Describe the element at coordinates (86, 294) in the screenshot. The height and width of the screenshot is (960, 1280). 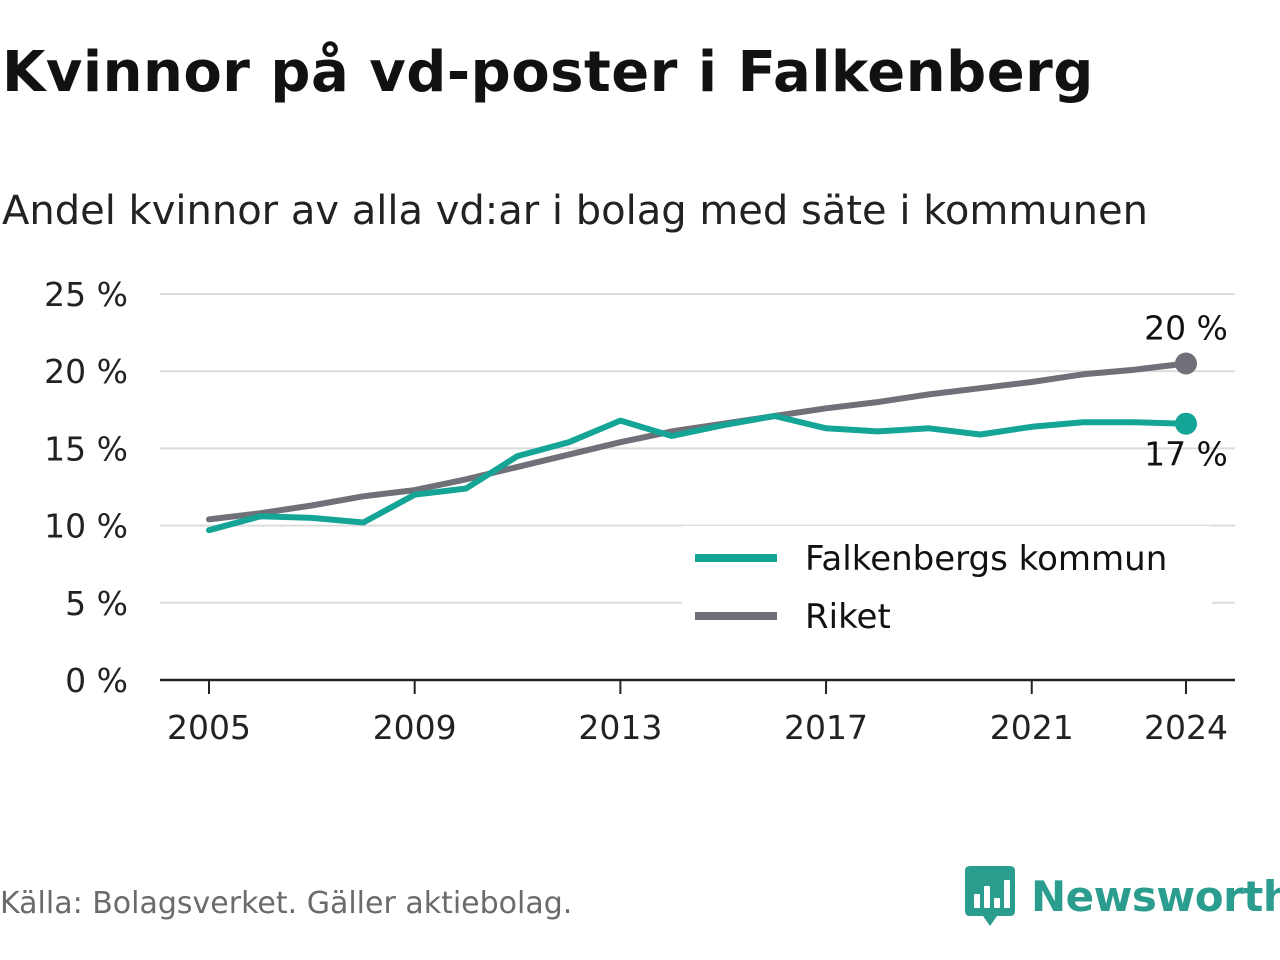
I see `y-tick-label: 25 %` at that location.